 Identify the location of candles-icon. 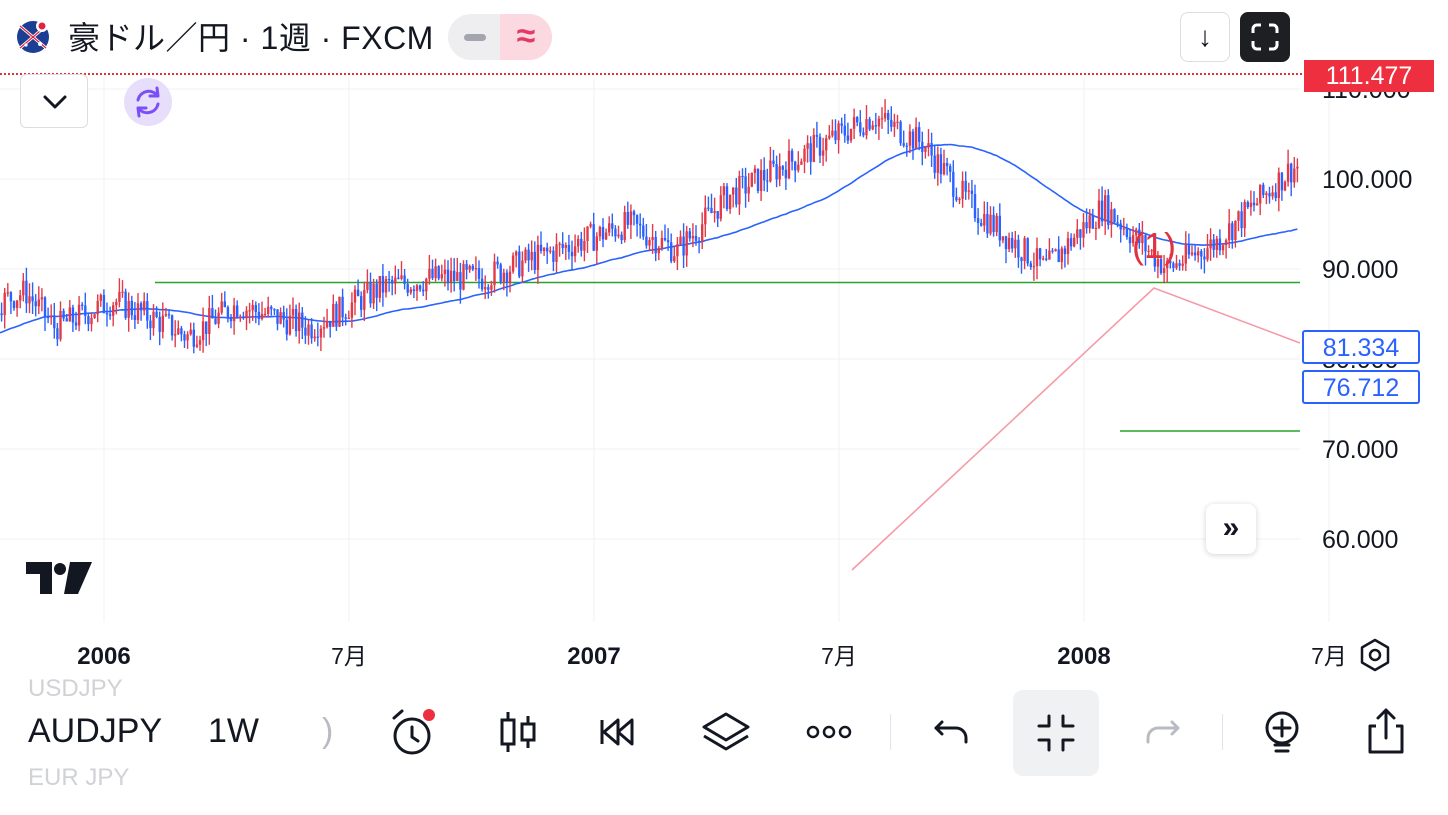
(518, 732).